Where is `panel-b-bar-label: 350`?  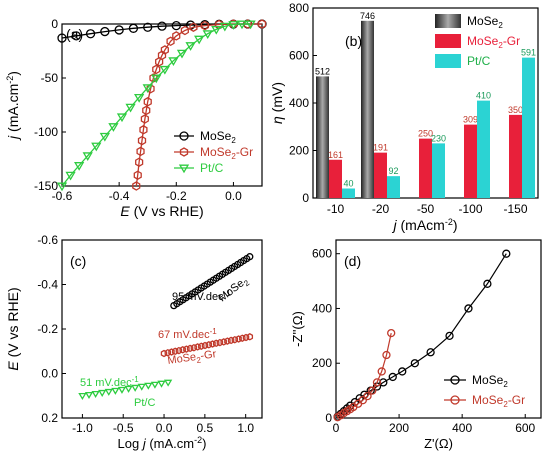 panel-b-bar-label: 350 is located at coordinates (515, 110).